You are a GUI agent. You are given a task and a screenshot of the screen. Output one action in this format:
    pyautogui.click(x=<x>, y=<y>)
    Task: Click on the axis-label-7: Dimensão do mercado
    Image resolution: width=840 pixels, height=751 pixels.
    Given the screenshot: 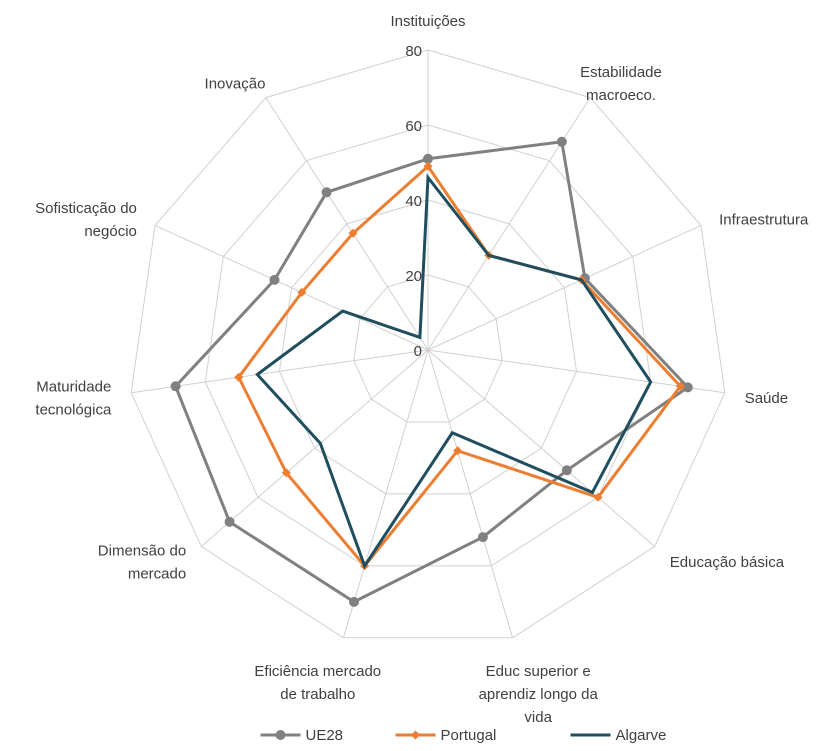 What is the action you would take?
    pyautogui.click(x=142, y=563)
    